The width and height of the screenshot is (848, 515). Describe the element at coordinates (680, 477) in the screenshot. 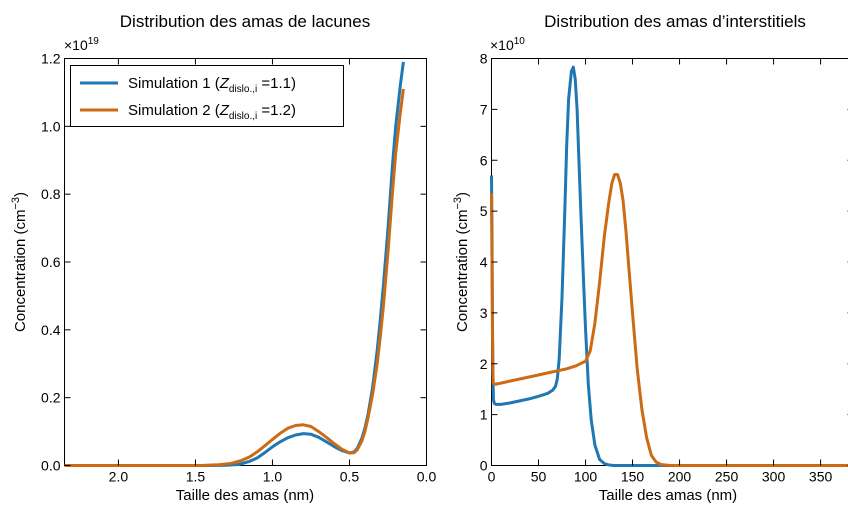

I see `x-tick-label: 200` at that location.